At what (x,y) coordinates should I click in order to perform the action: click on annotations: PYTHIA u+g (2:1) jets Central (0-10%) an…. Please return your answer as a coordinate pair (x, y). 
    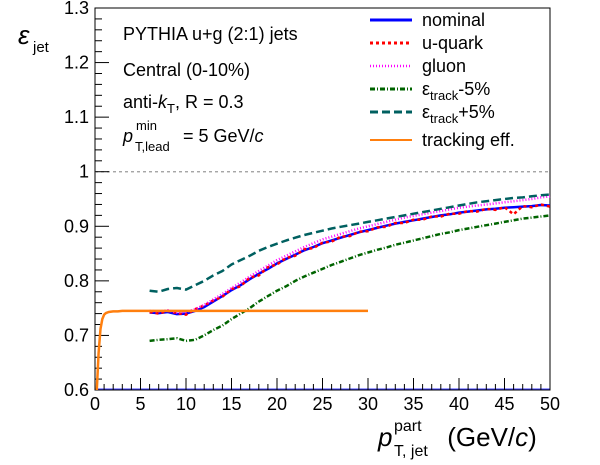
    Looking at the image, I should click on (210, 89).